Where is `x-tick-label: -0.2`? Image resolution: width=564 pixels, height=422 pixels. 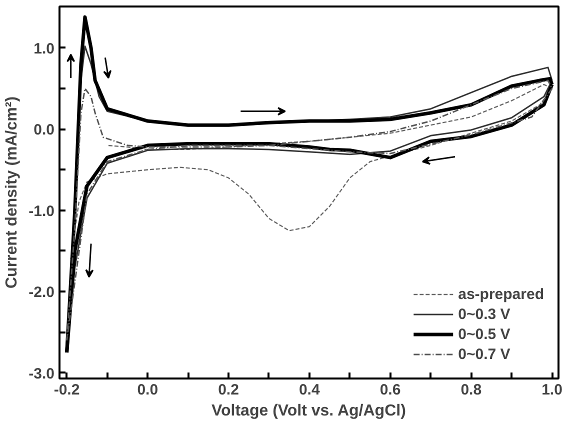 x-tick-label: -0.2 is located at coordinates (67, 390).